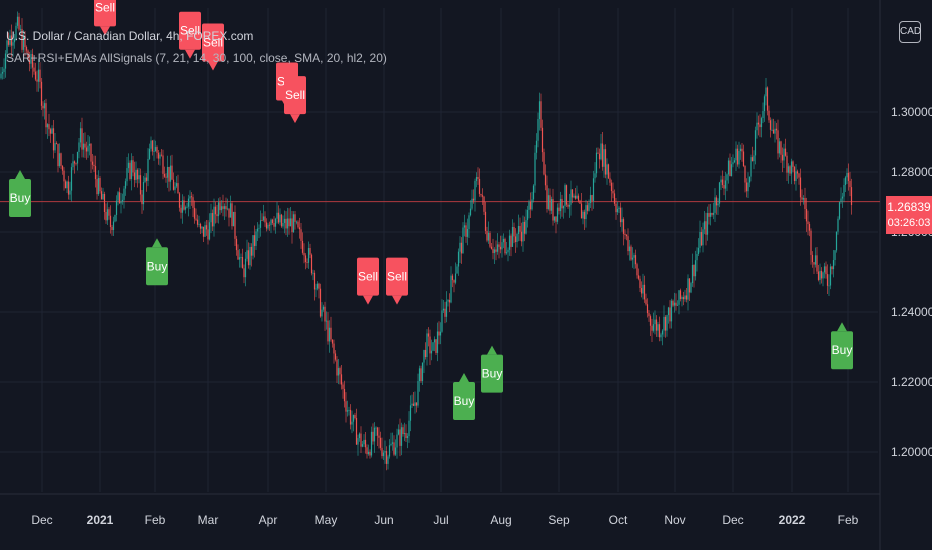 The height and width of the screenshot is (550, 932). Describe the element at coordinates (910, 32) in the screenshot. I see `currency-badge: CAD` at that location.